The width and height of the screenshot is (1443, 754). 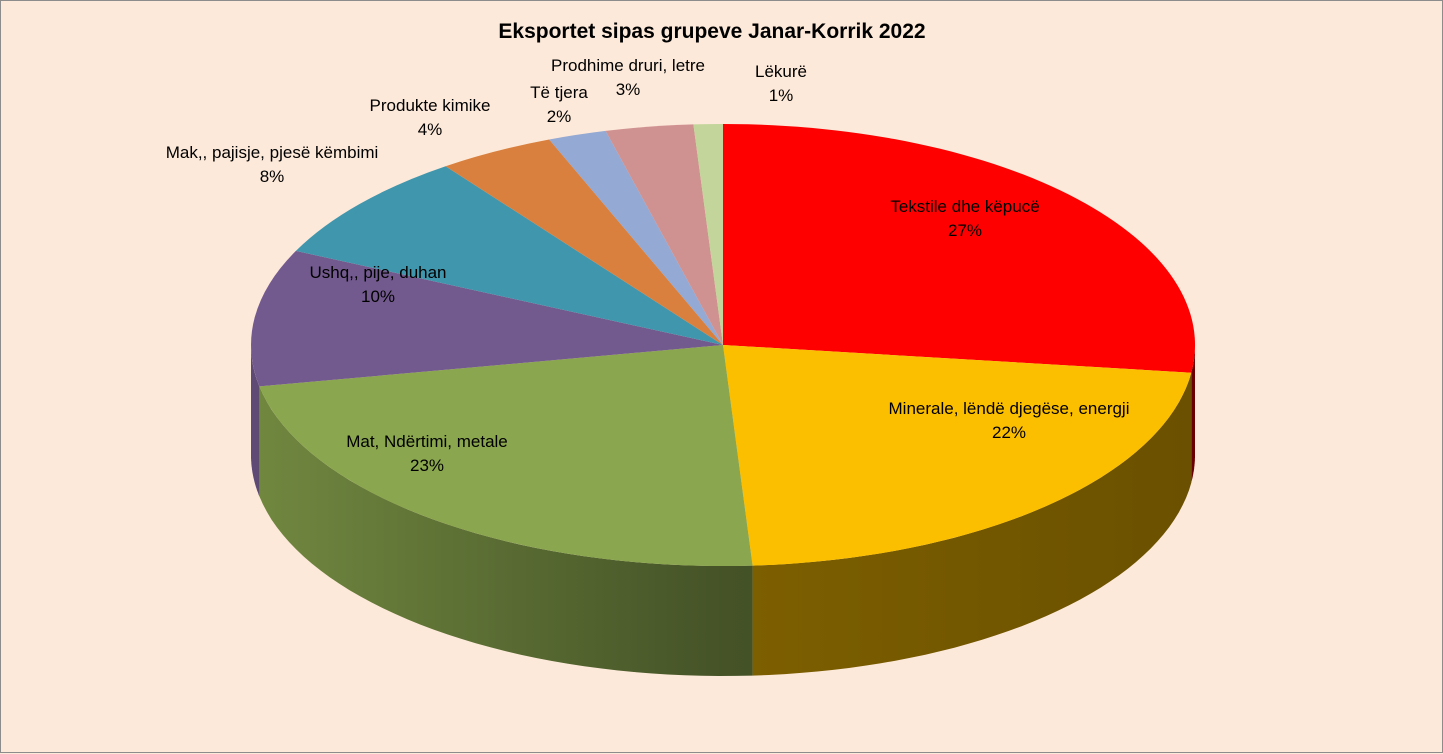 What do you see at coordinates (272, 164) in the screenshot?
I see `slice-label: Mak,, pajisje, pjesë këmbimi 8%` at bounding box center [272, 164].